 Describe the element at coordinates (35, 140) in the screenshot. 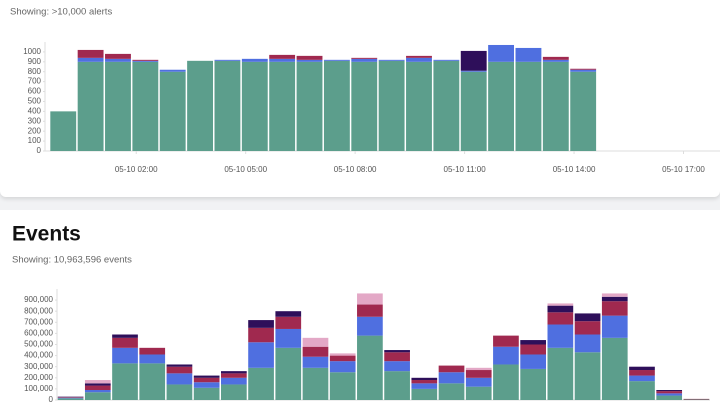

I see `y-tick-label: 100` at that location.